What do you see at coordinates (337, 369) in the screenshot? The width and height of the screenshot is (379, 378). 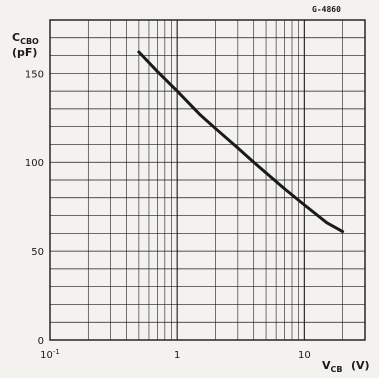 I see `x-axis-label-sub: CB` at bounding box center [337, 369].